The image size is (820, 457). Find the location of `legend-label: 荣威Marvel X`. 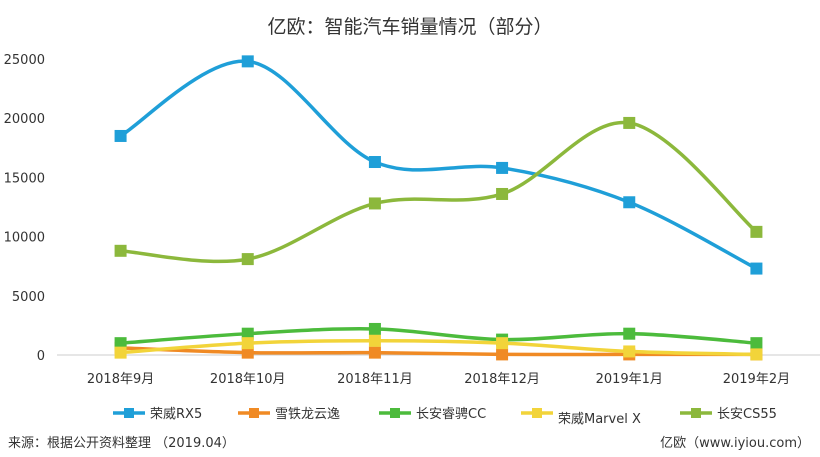

legend-label: 荣威Marvel X is located at coordinates (599, 419).